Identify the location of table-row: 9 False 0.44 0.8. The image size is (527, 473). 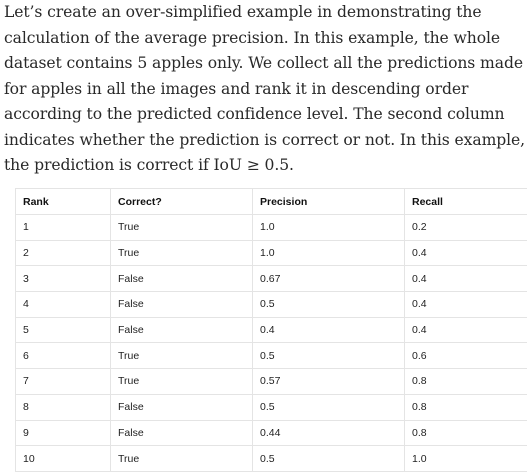
(271, 433).